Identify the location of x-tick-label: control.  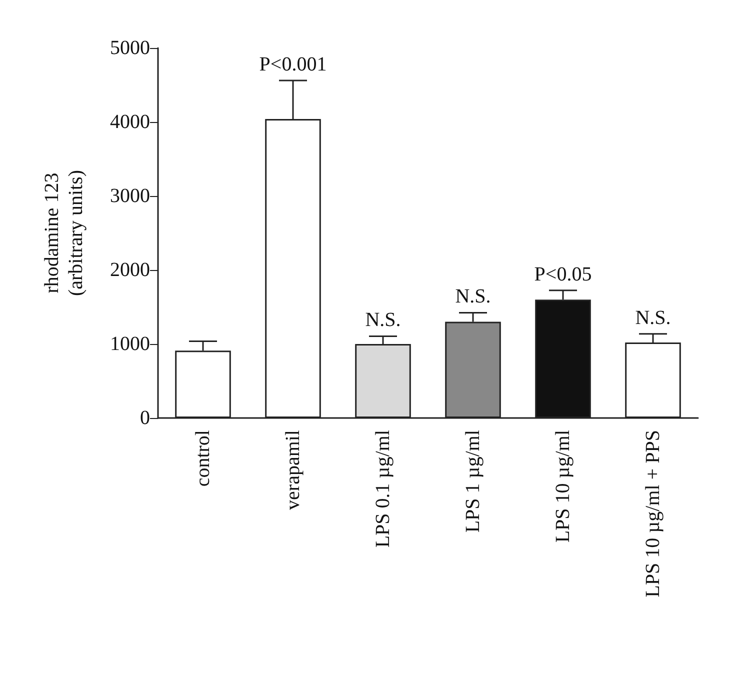
(203, 458).